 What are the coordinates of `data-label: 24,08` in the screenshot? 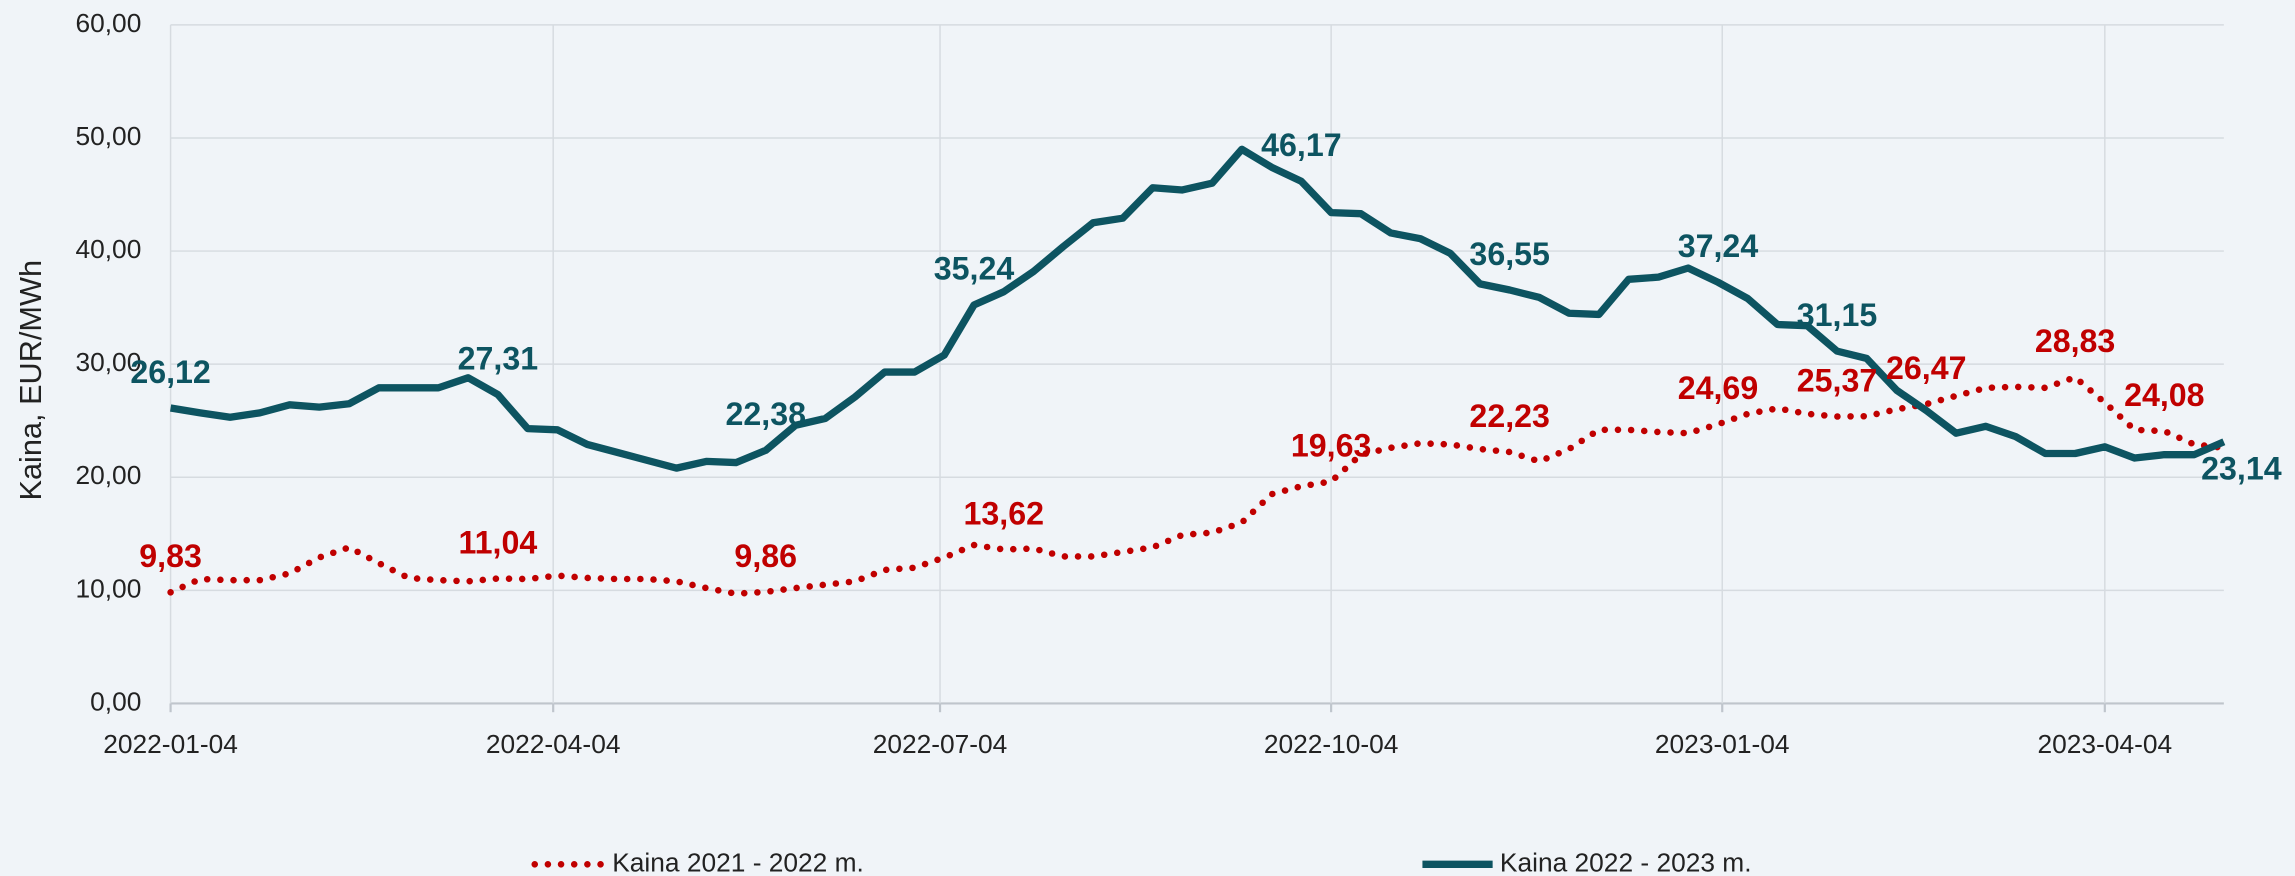 It's located at (2164, 395).